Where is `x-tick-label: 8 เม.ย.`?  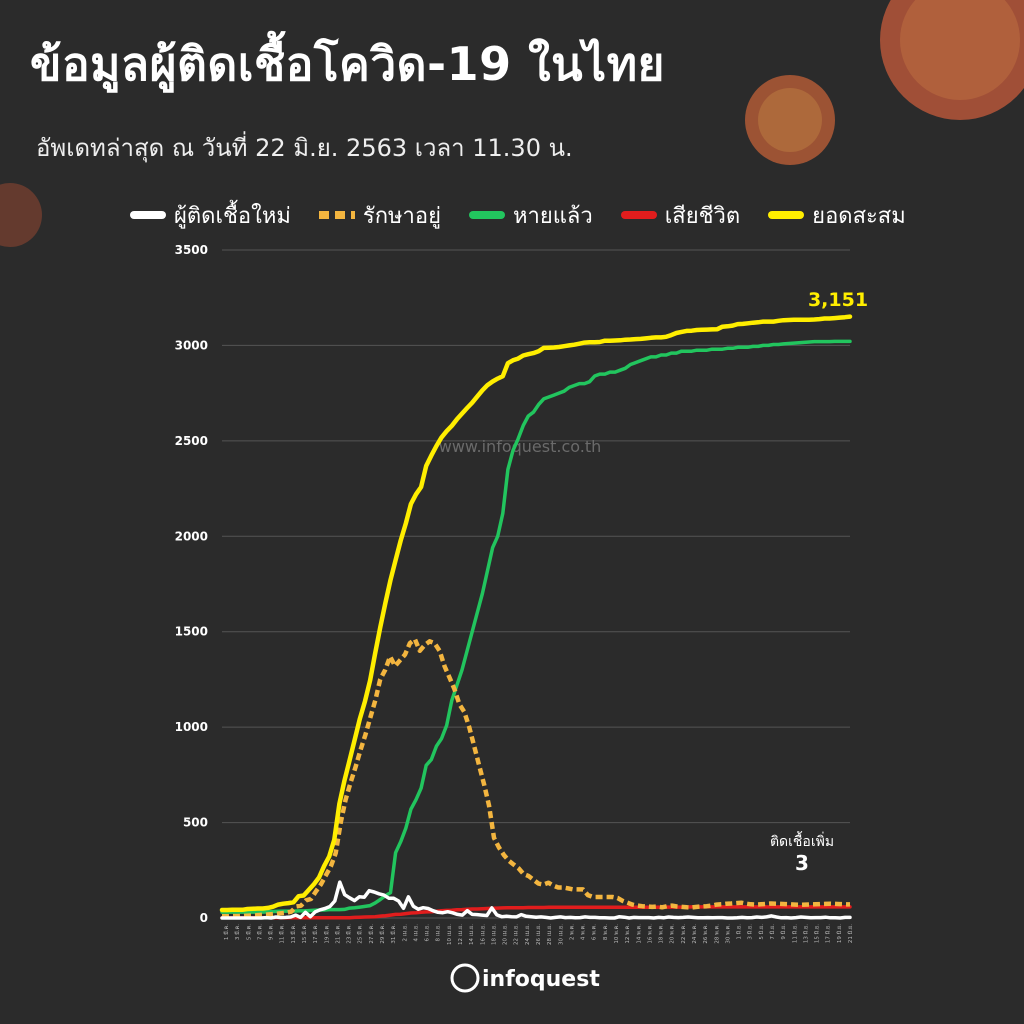 x-tick-label: 8 เม.ย. is located at coordinates (439, 933).